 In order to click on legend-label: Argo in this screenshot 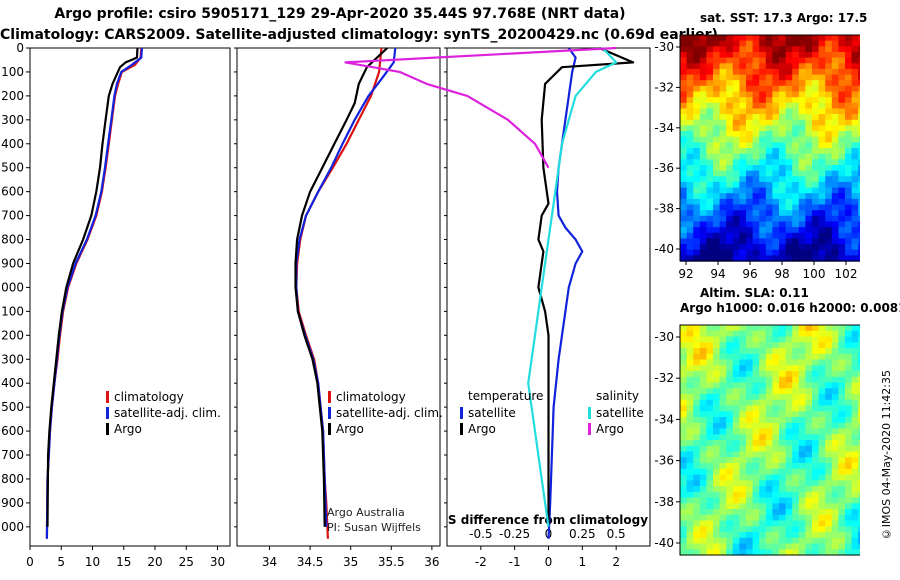, I will do `click(482, 429)`.